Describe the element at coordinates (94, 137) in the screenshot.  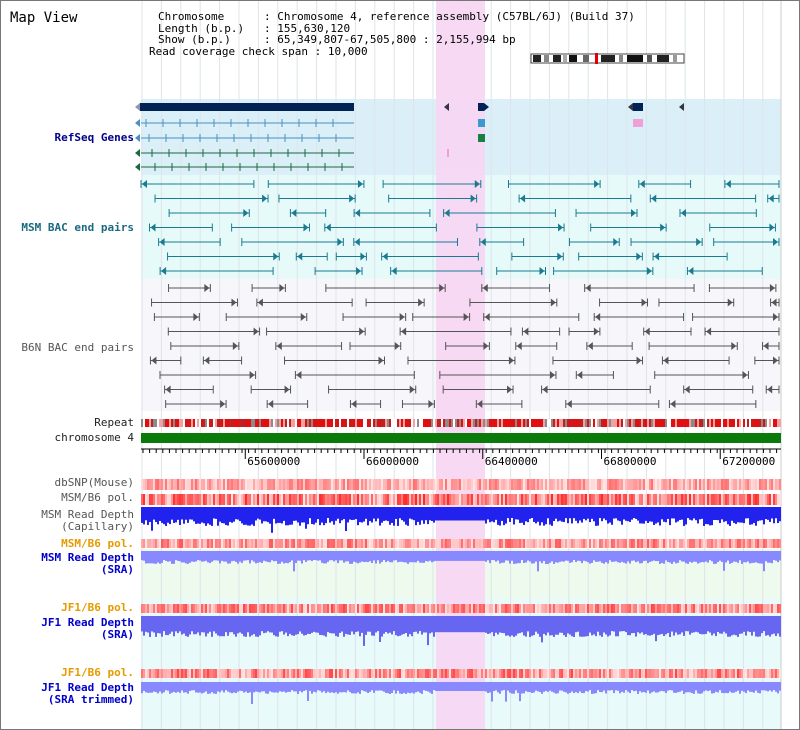
I see `refseq-genes-label: RefSeq Genes` at that location.